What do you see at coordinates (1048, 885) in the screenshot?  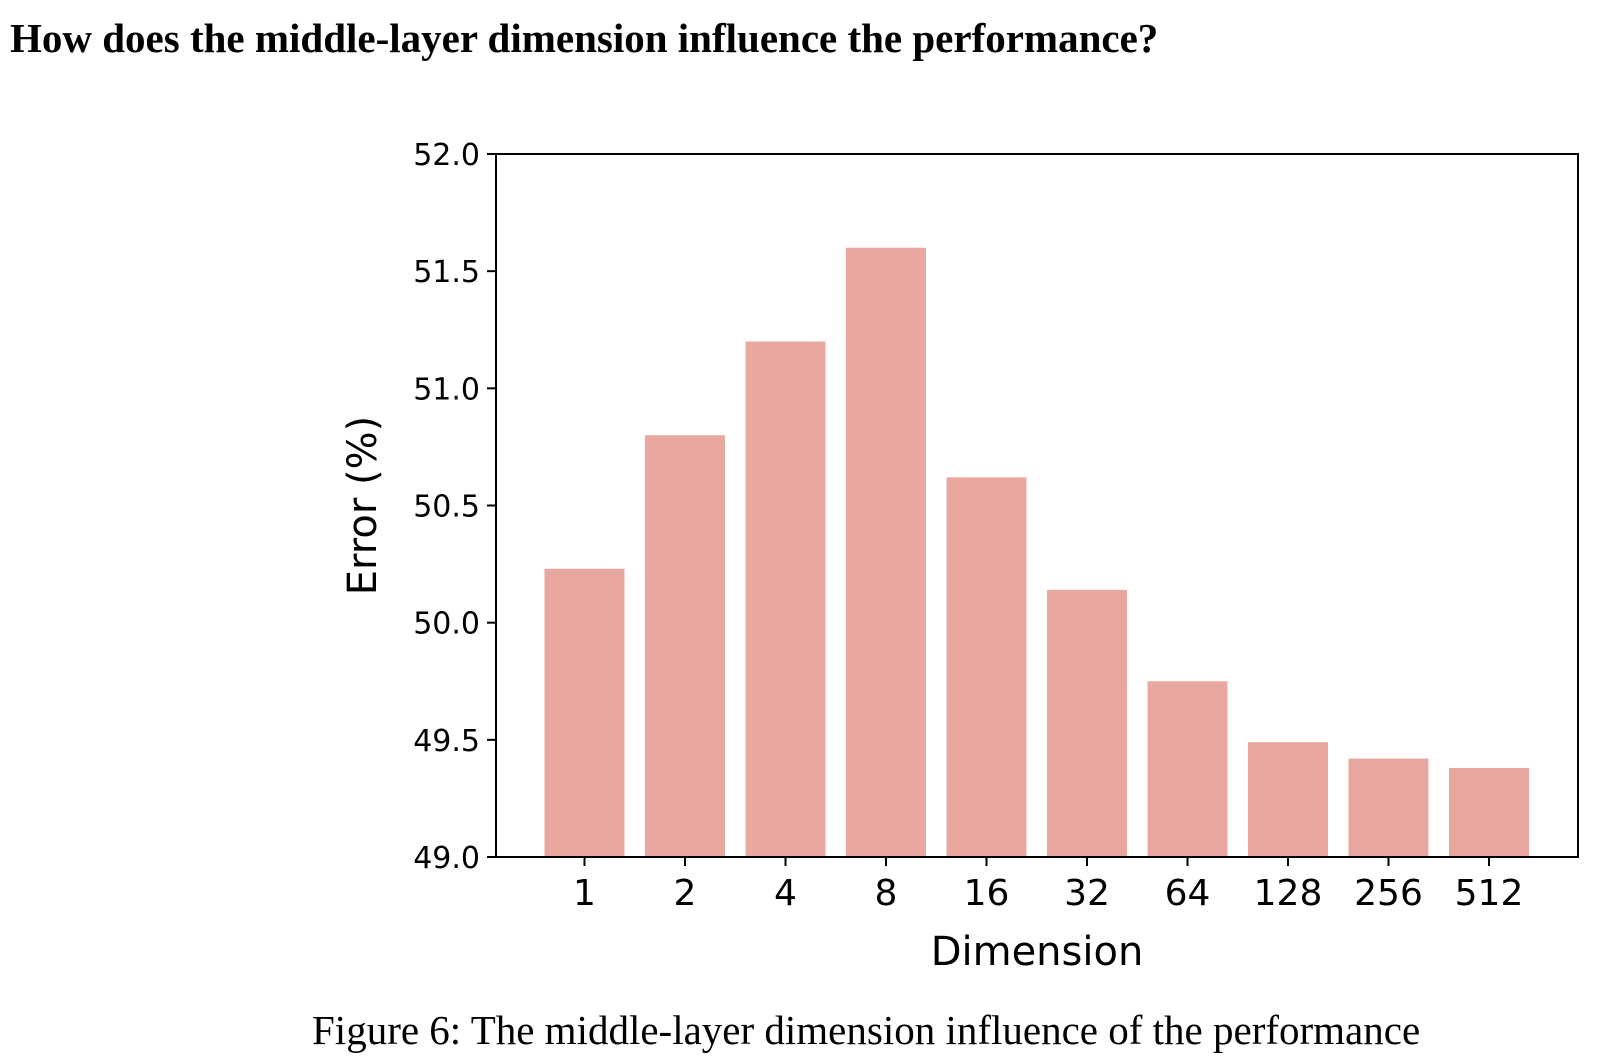 I see `x-axis-ticks: 1 2 4 8 16 32 64 128 256 512` at bounding box center [1048, 885].